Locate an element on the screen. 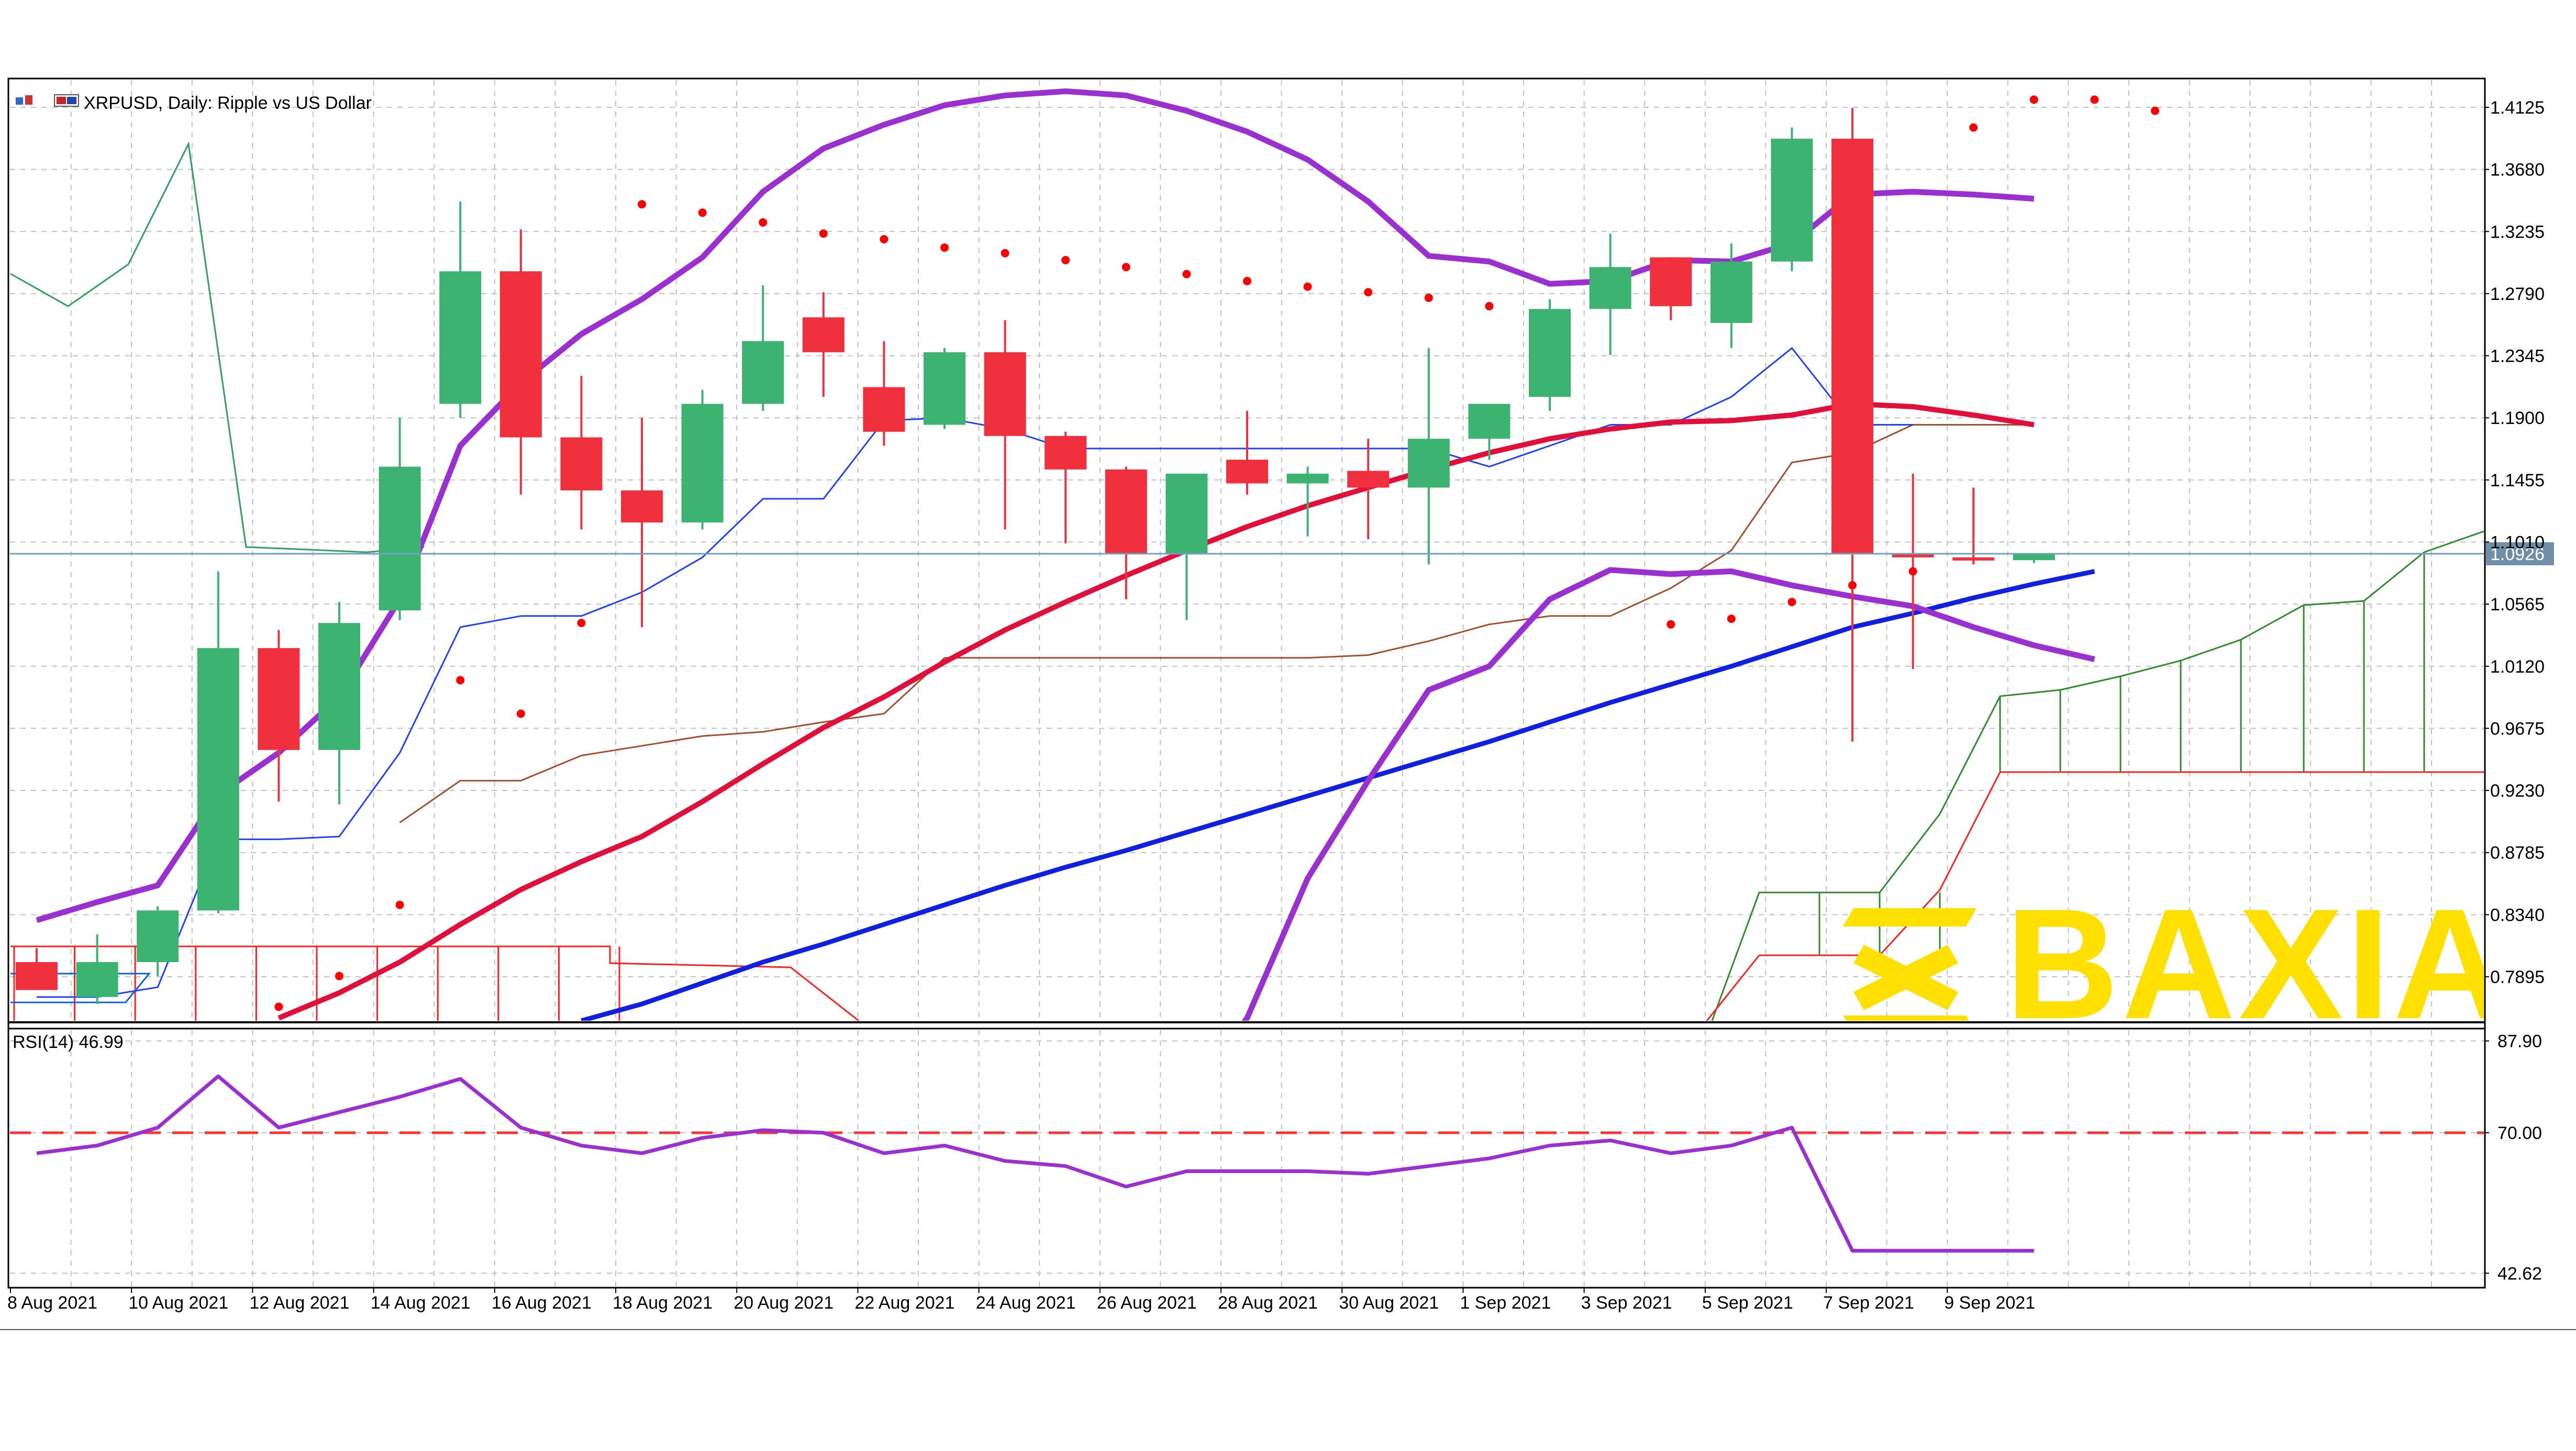  price-tick-label: 1.3235 is located at coordinates (2517, 232).